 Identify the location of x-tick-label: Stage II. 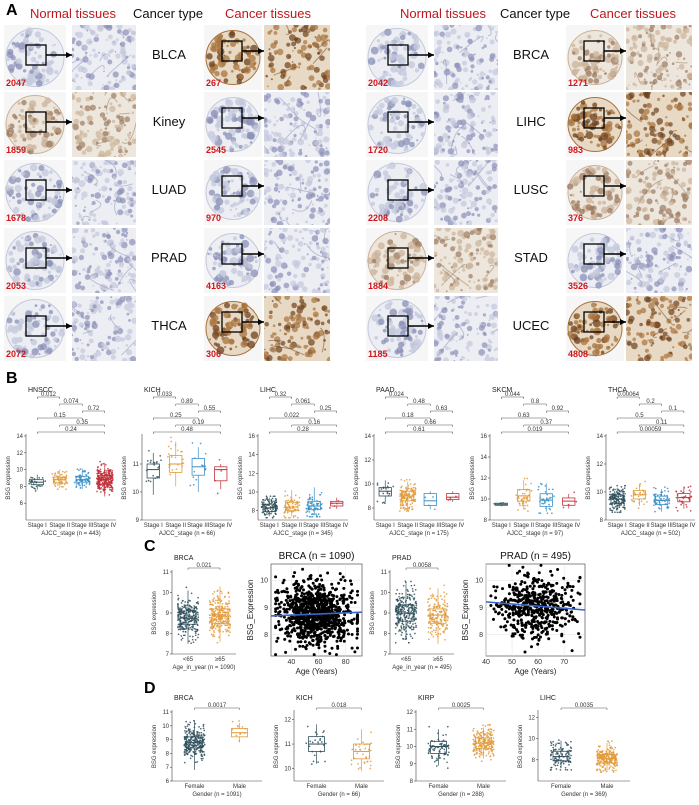
(291, 526).